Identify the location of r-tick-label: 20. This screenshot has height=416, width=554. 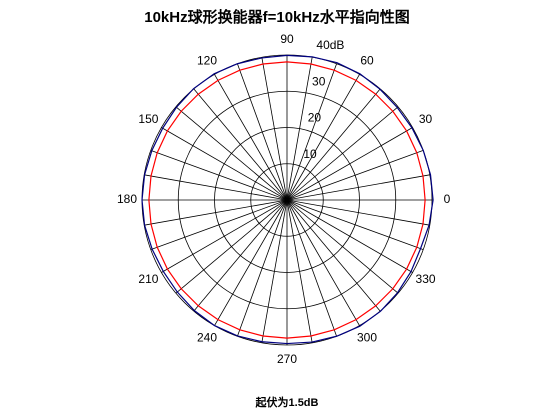
(315, 118).